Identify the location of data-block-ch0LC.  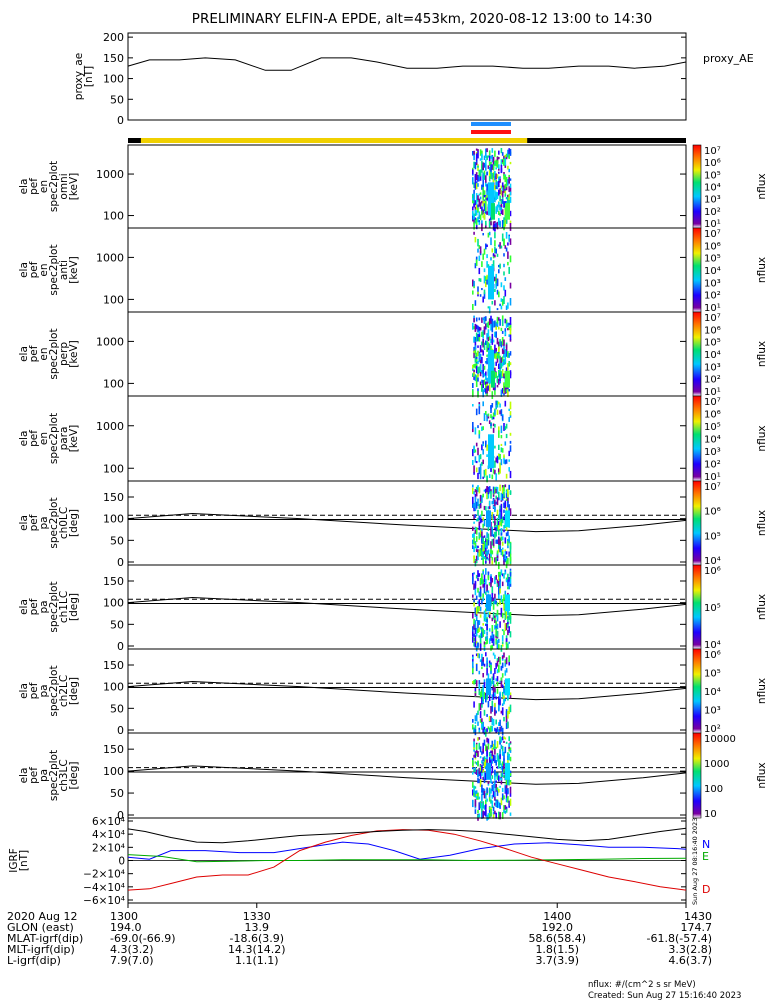
(507, 519).